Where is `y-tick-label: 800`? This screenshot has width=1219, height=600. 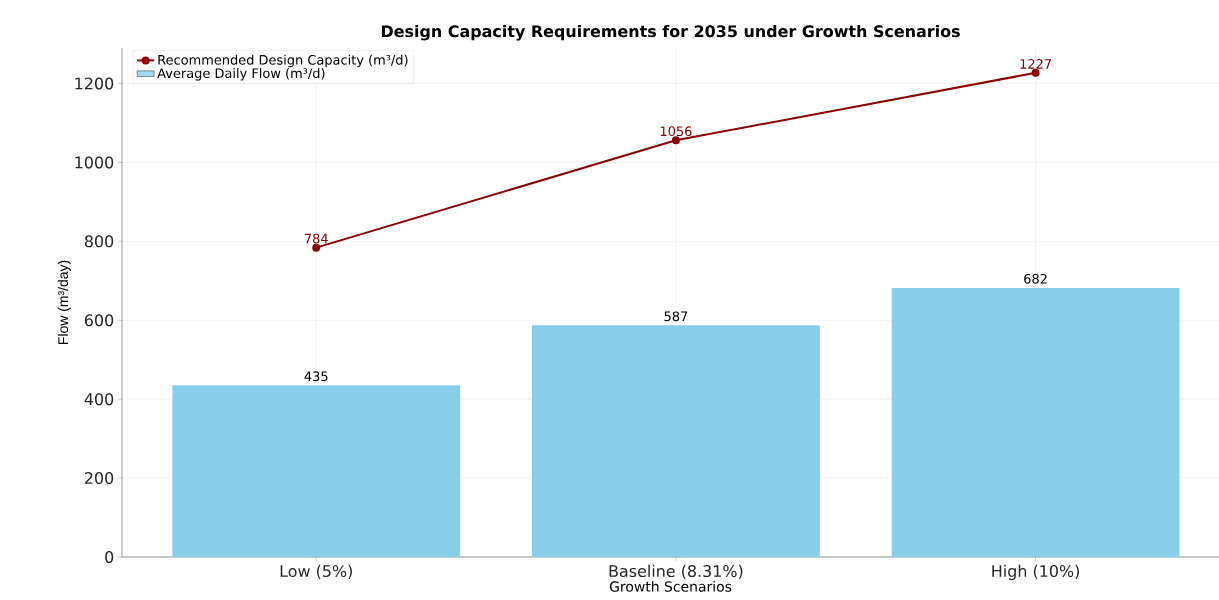 y-tick-label: 800 is located at coordinates (99, 241).